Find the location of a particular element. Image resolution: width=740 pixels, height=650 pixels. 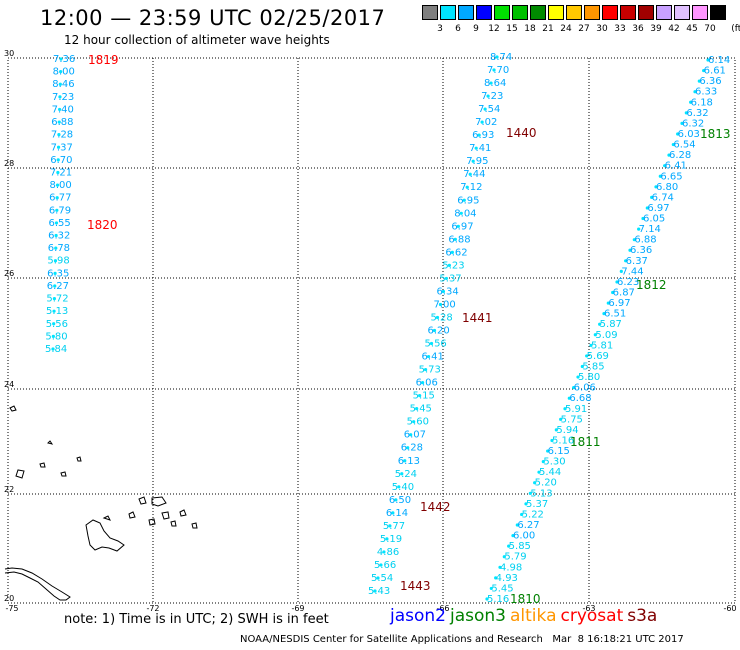

pass-time-label: 1820 is located at coordinates (102, 225).